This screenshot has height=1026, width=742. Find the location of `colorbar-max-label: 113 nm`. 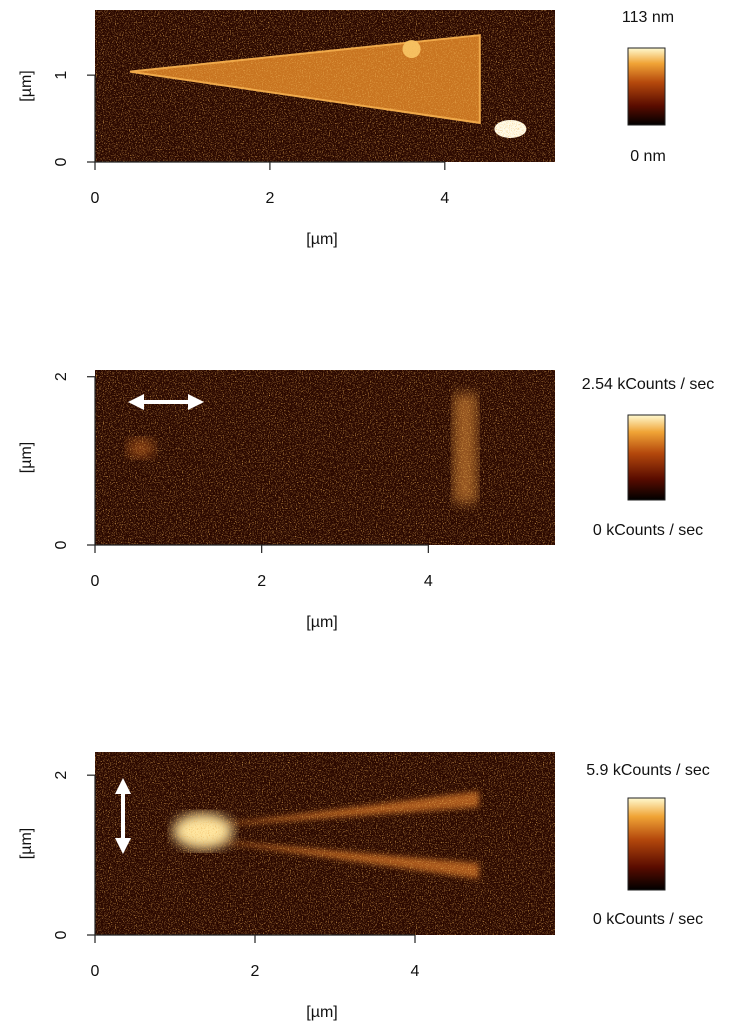

colorbar-max-label: 113 nm is located at coordinates (648, 17).